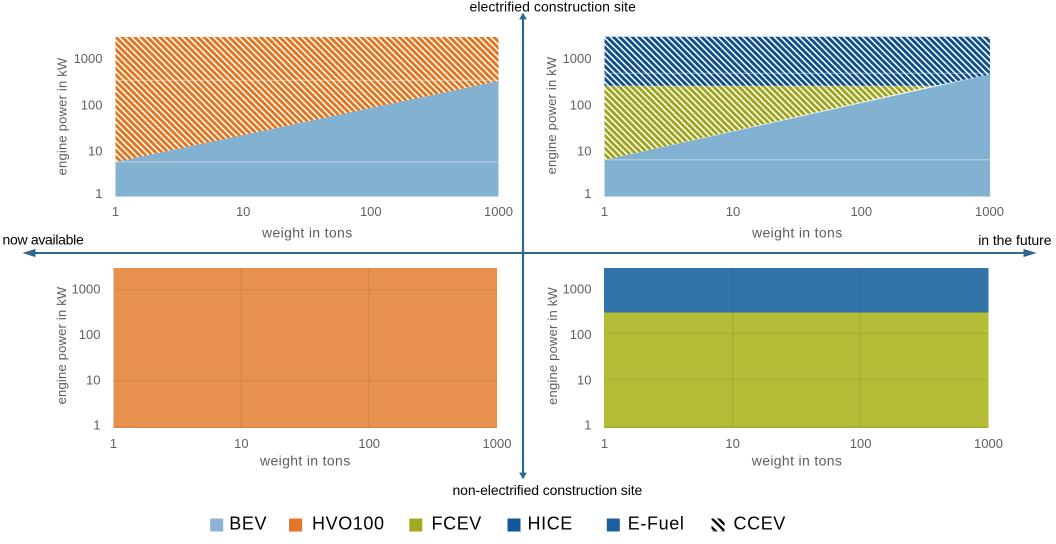 This screenshot has width=1056, height=544. I want to click on svg-text: CCEV, so click(760, 524).